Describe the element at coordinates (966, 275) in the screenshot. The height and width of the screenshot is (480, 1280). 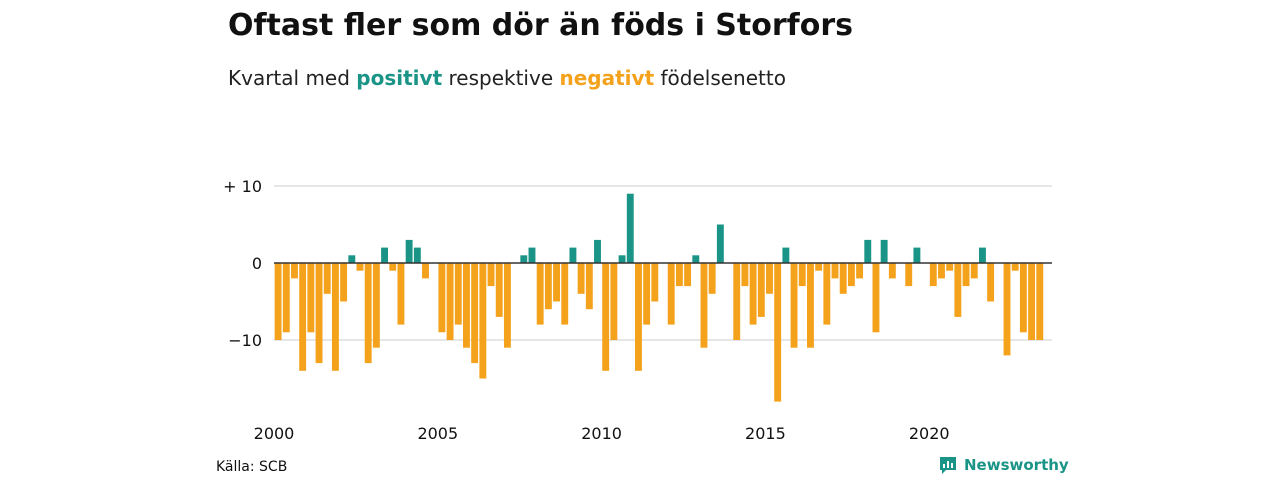
I see `bar-q85` at that location.